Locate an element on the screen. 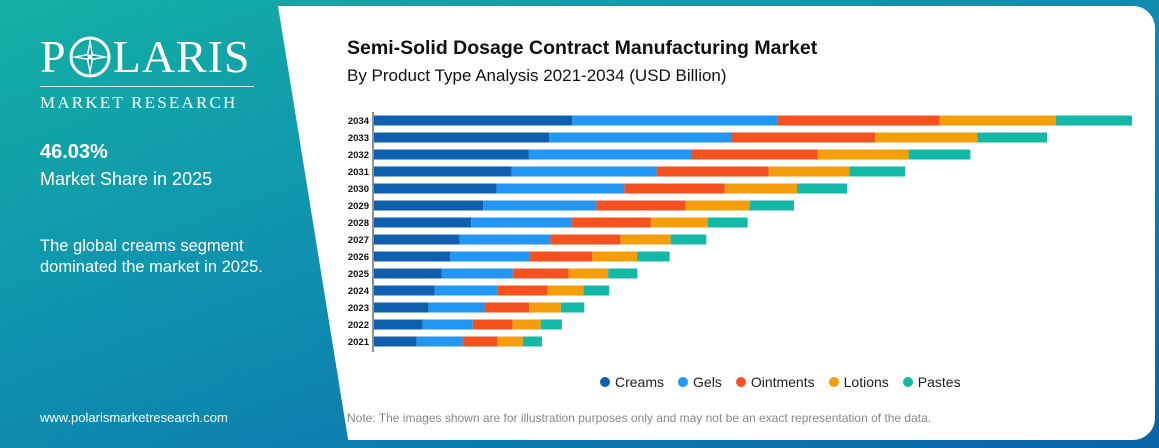 This screenshot has width=1159, height=448. y-tick-label: 2029 is located at coordinates (358, 206).